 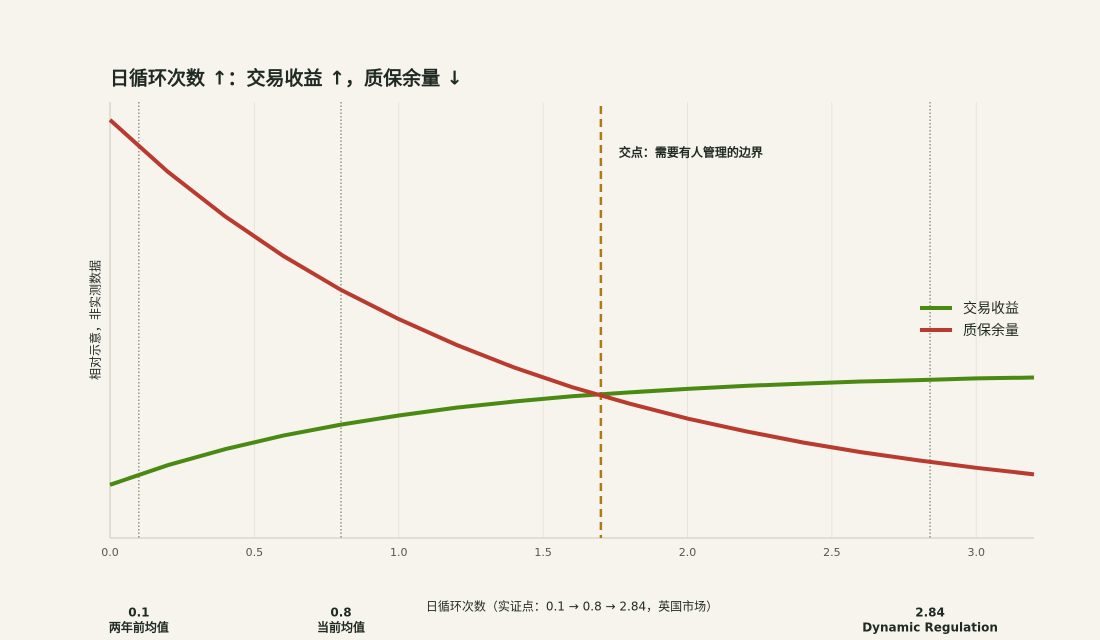 I want to click on reference-label: 两年前均值, so click(x=139, y=627).